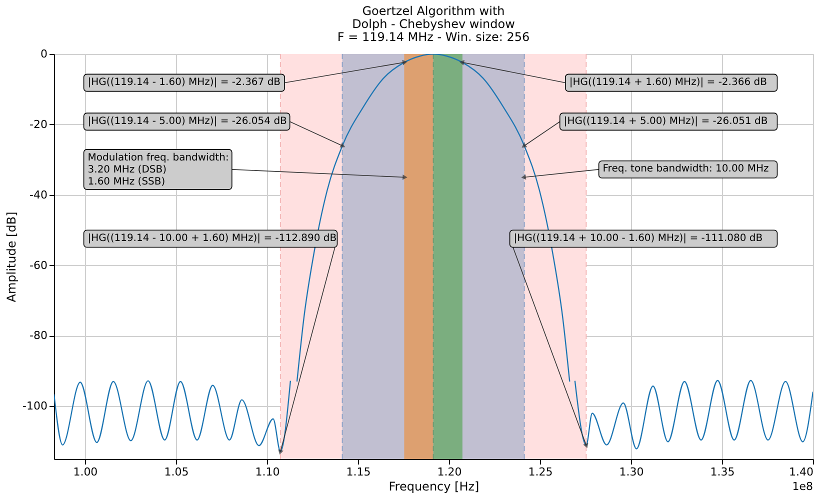 This screenshot has height=497, width=826. What do you see at coordinates (433, 24) in the screenshot?
I see `chart-title: Goertzel Algorithm with Dolph - Chebyshev window F = 119.14 MHz - Win. size: 256` at bounding box center [433, 24].